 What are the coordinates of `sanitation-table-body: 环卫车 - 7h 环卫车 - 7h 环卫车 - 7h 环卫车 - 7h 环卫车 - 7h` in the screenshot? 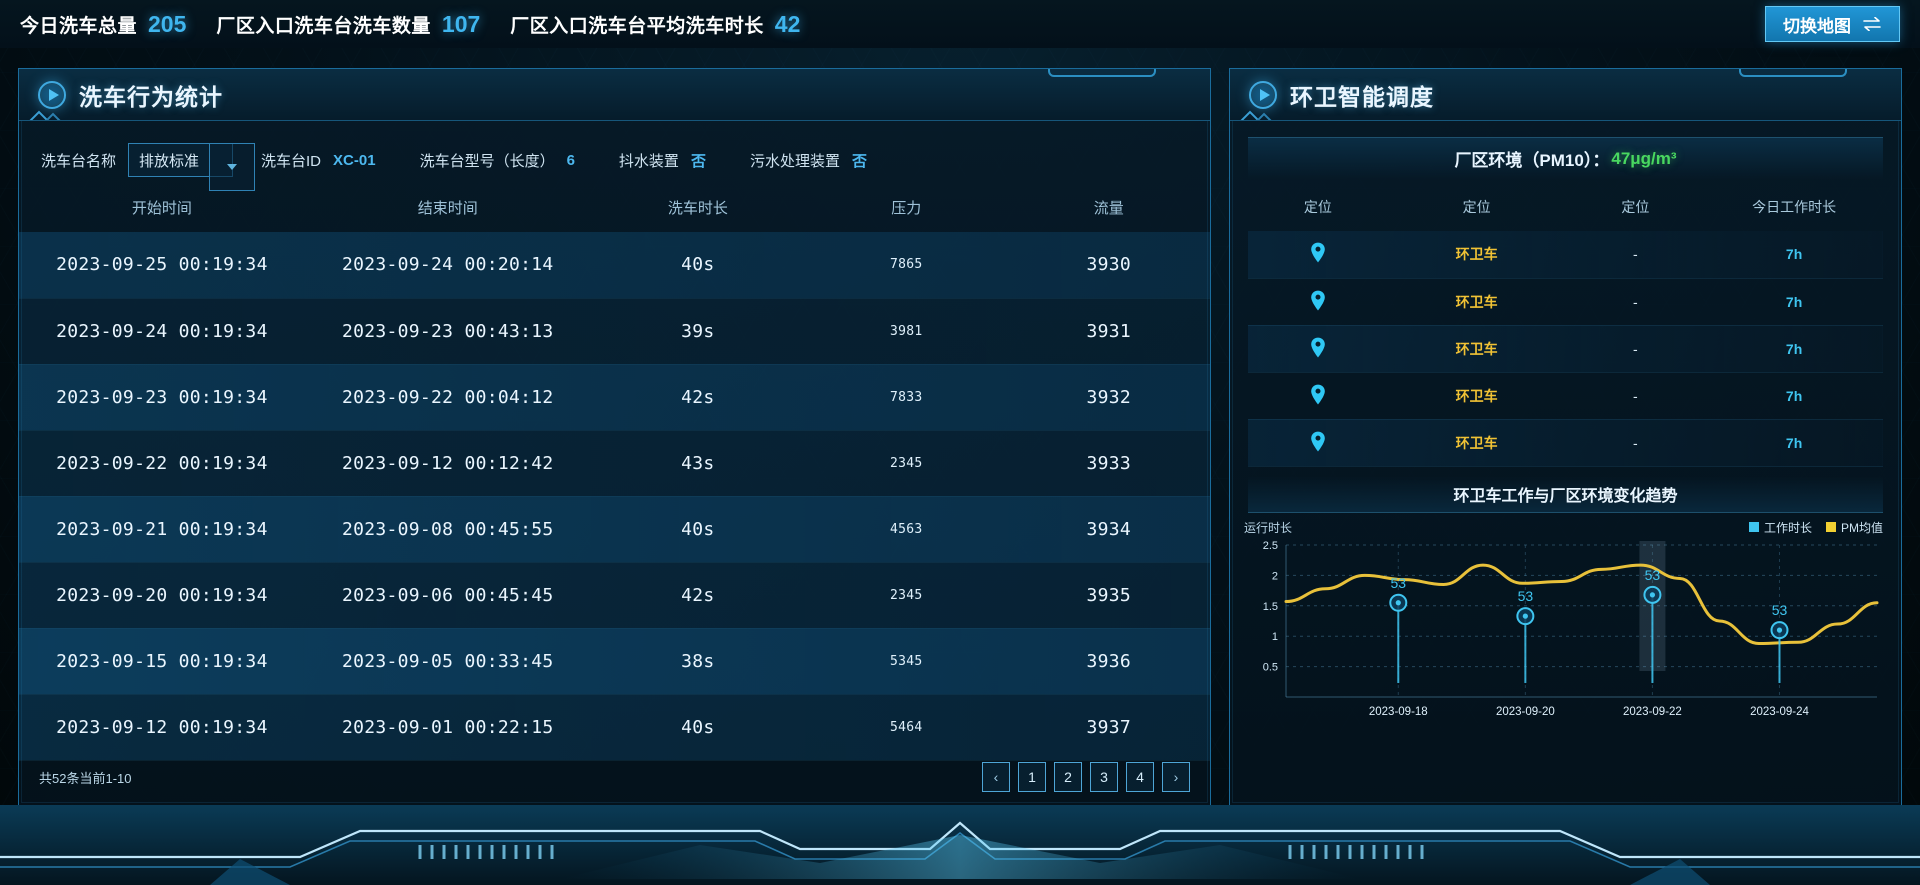 It's located at (1565, 348).